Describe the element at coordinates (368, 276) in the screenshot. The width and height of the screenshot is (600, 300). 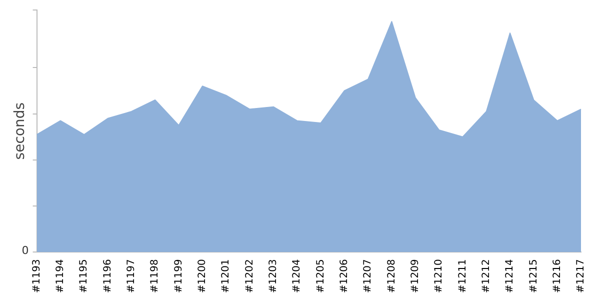
I see `x-tick-label: #1207` at that location.